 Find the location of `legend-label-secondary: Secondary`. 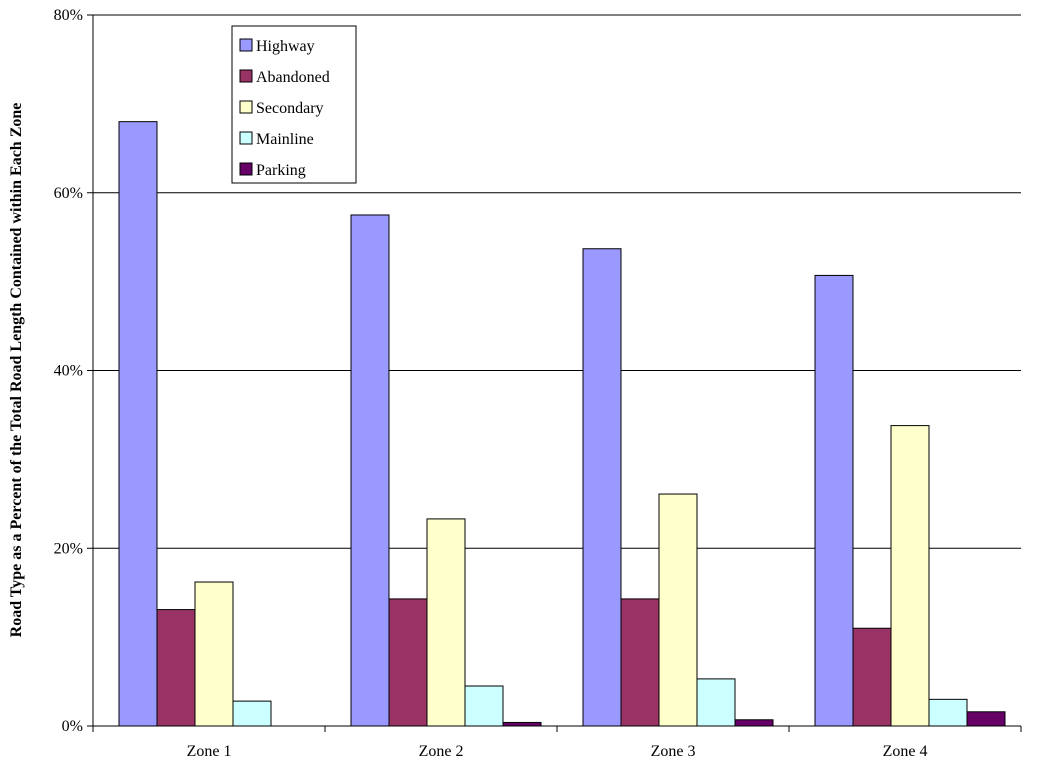

legend-label-secondary: Secondary is located at coordinates (290, 108).